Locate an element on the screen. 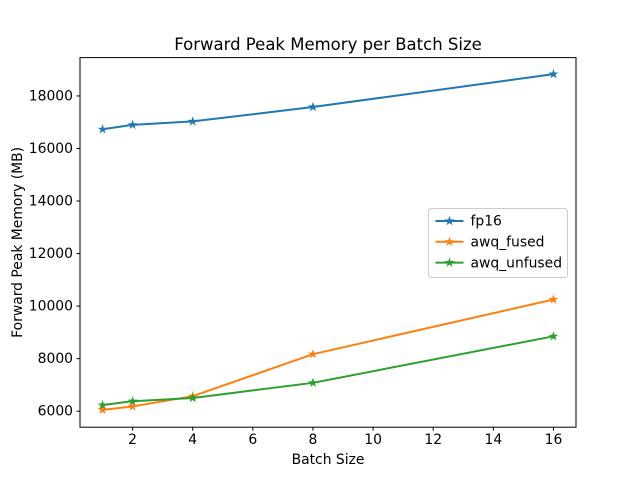  y-axis-label: Forward Peak Memory (MB) is located at coordinates (18, 242).